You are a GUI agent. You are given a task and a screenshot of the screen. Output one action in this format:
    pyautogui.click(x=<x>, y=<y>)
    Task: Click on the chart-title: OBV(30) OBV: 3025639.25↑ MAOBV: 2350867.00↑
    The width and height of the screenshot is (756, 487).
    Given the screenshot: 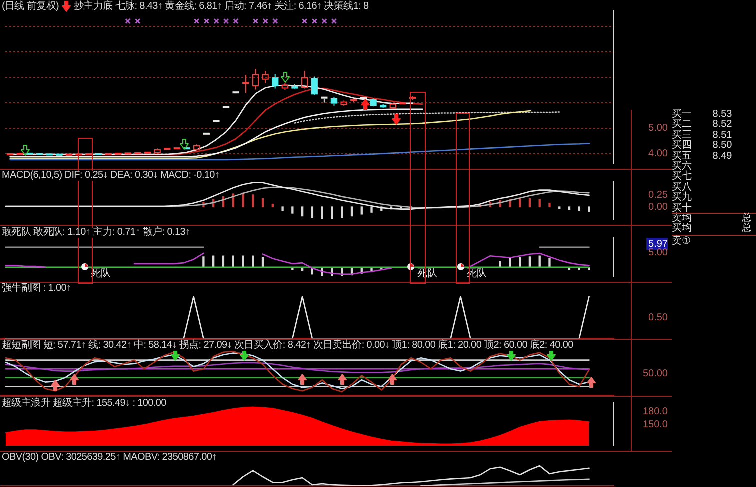 What is the action you would take?
    pyautogui.click(x=109, y=457)
    